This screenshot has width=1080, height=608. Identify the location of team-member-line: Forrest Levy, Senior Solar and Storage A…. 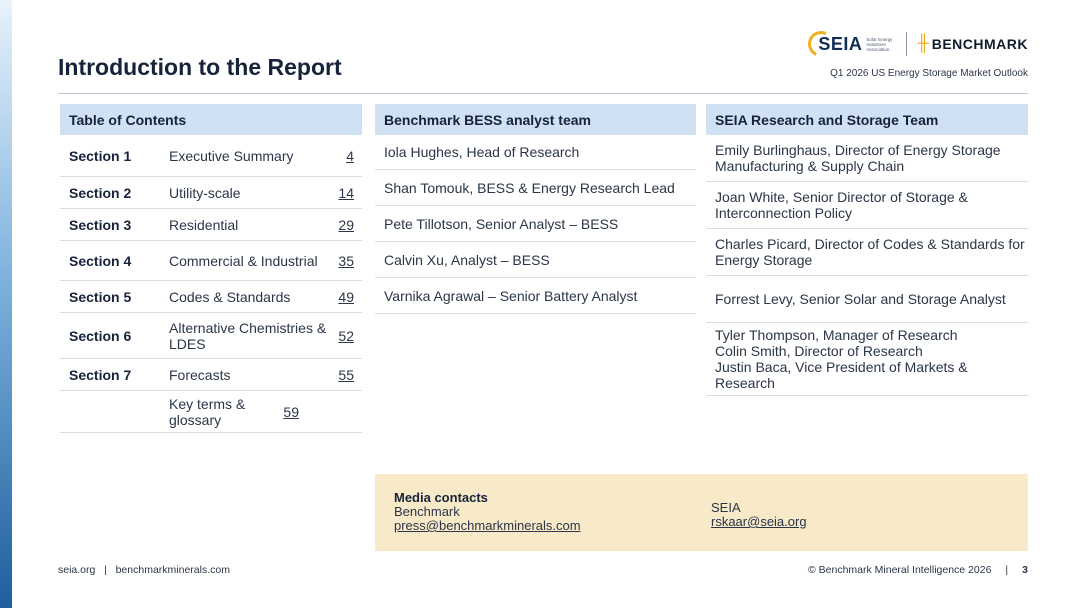
(860, 299).